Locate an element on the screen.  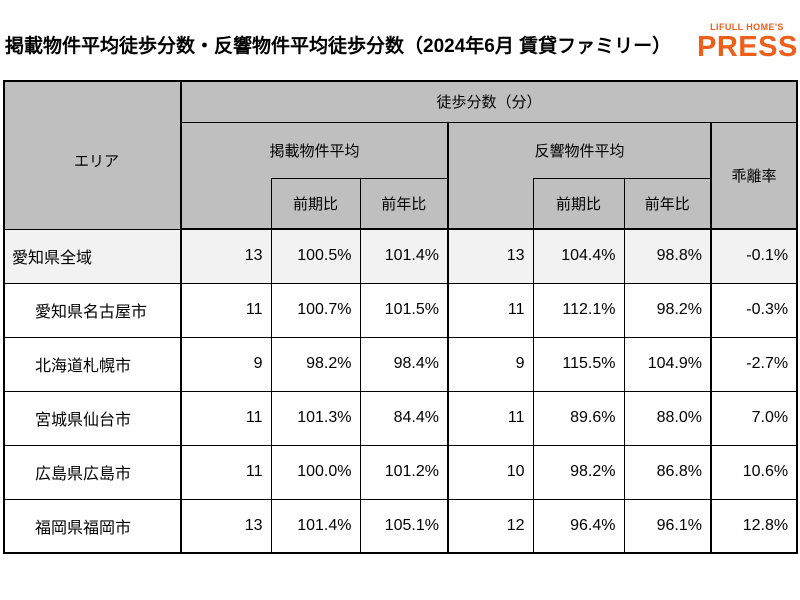
cell-area: 福岡県福岡市 is located at coordinates (92, 526).